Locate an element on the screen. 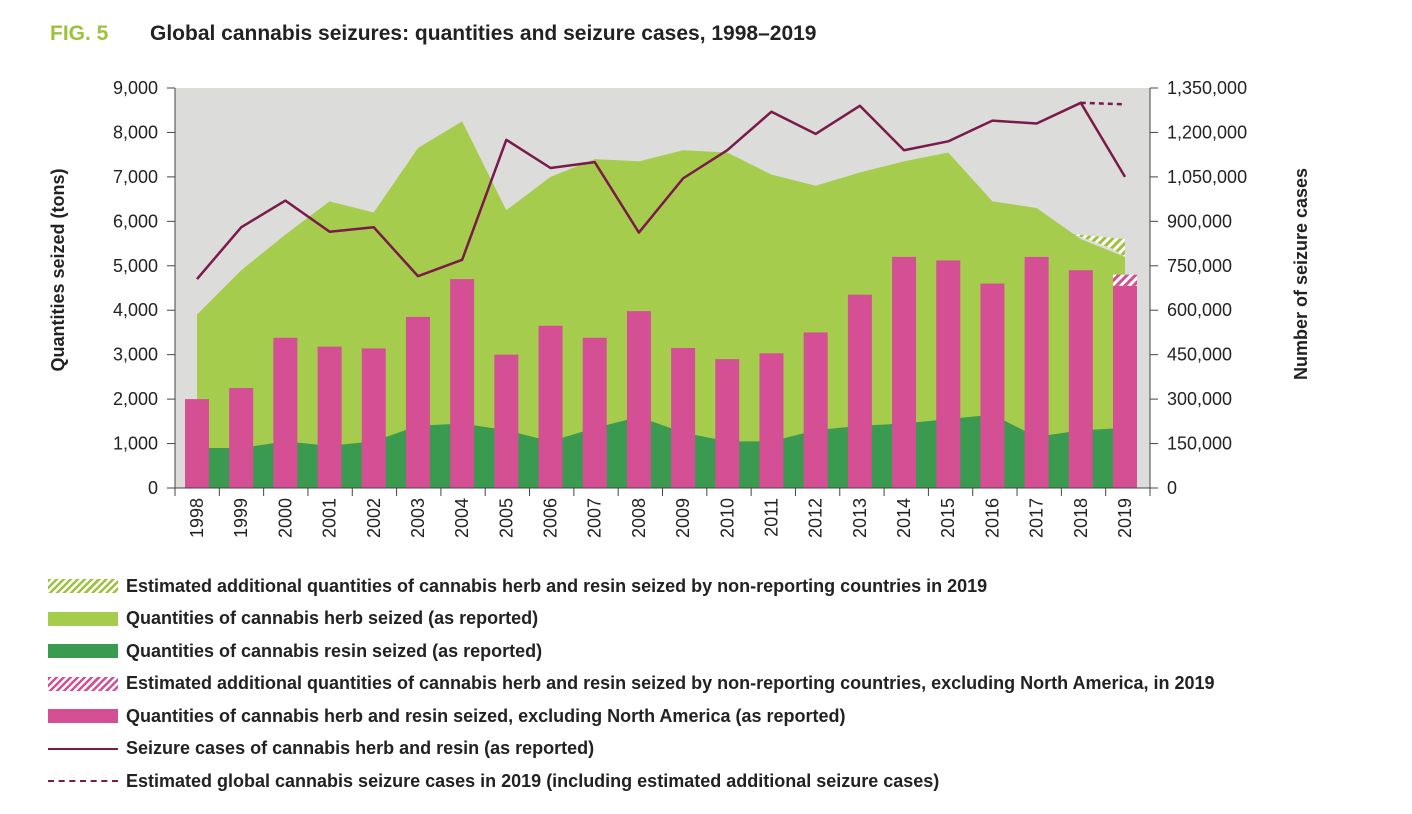 This screenshot has width=1412, height=814. x-tick-label: 2005 is located at coordinates (506, 518).